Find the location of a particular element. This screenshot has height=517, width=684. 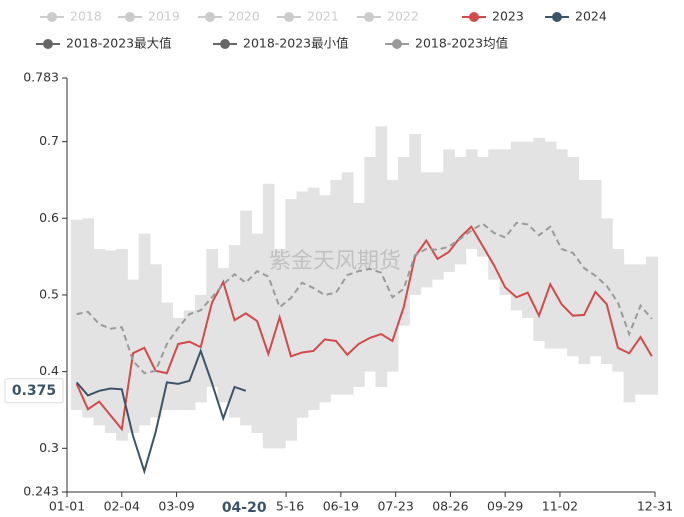

legend-label: 2018-2023最小值 is located at coordinates (296, 43).